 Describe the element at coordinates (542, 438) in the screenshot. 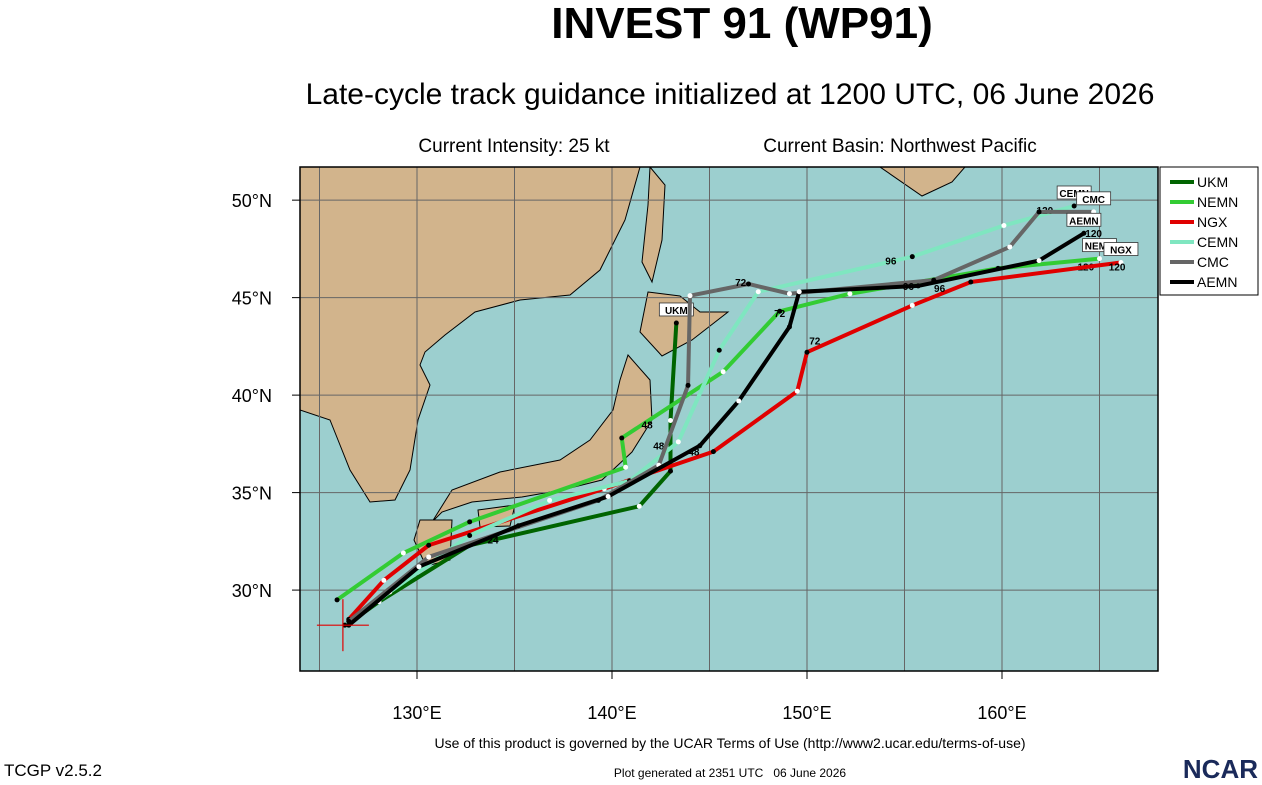

I see `honshu` at that location.